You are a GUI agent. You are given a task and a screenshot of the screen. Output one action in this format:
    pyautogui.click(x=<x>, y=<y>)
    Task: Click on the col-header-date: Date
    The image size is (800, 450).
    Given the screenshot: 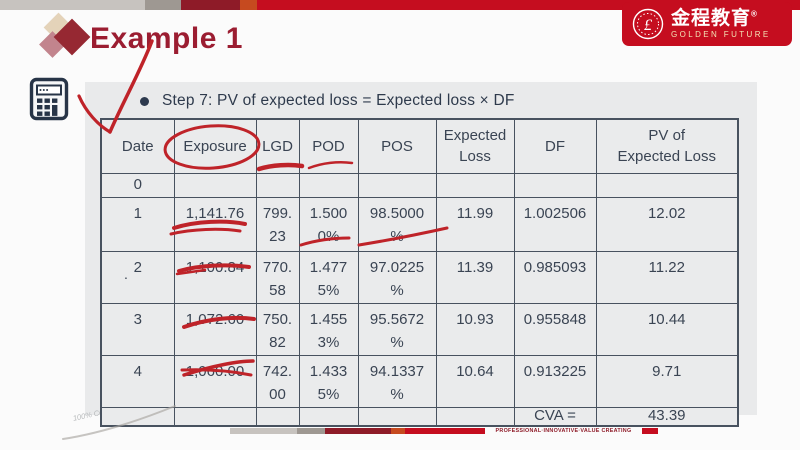 What is the action you would take?
    pyautogui.click(x=137, y=146)
    